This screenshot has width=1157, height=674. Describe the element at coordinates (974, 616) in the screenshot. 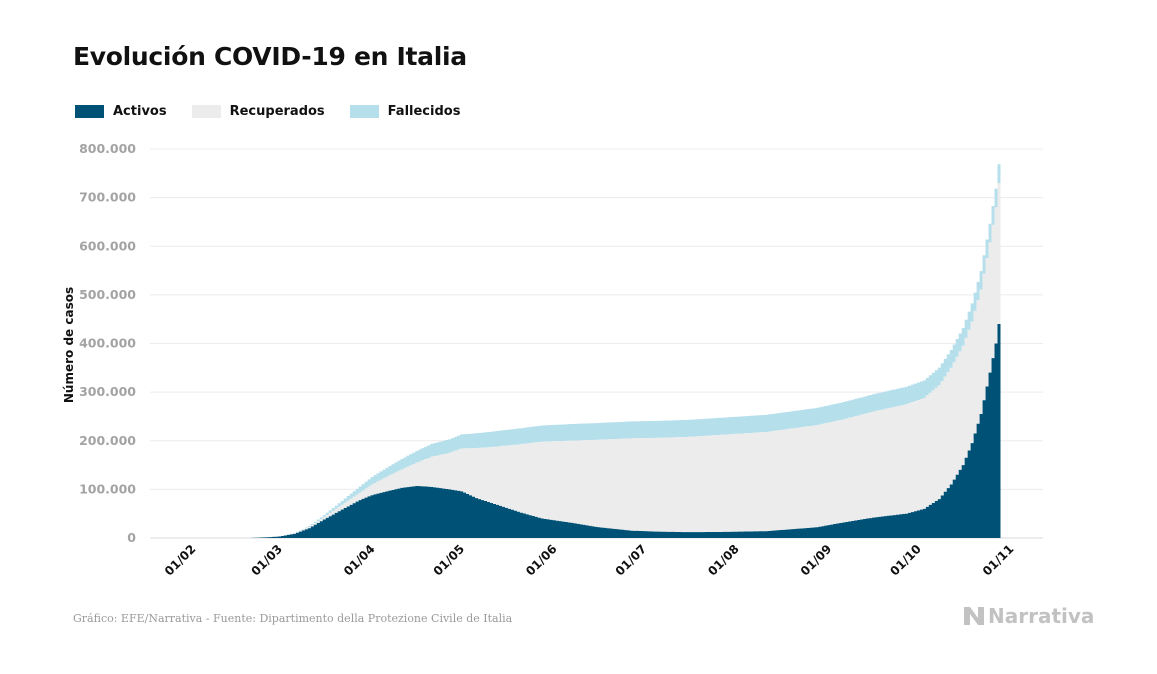

I see `narrativa-logo-icon` at that location.